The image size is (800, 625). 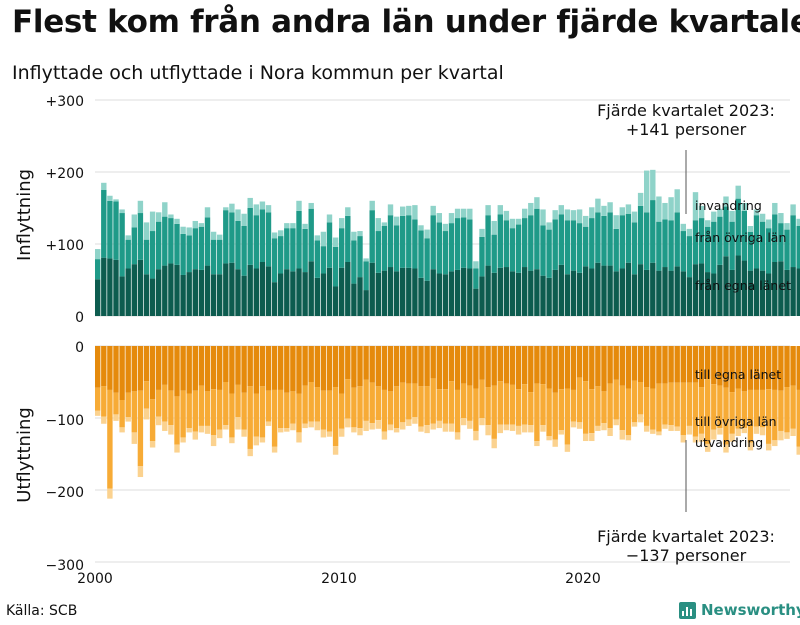 I want to click on brand-logo: Newsworthy, so click(x=739, y=610).